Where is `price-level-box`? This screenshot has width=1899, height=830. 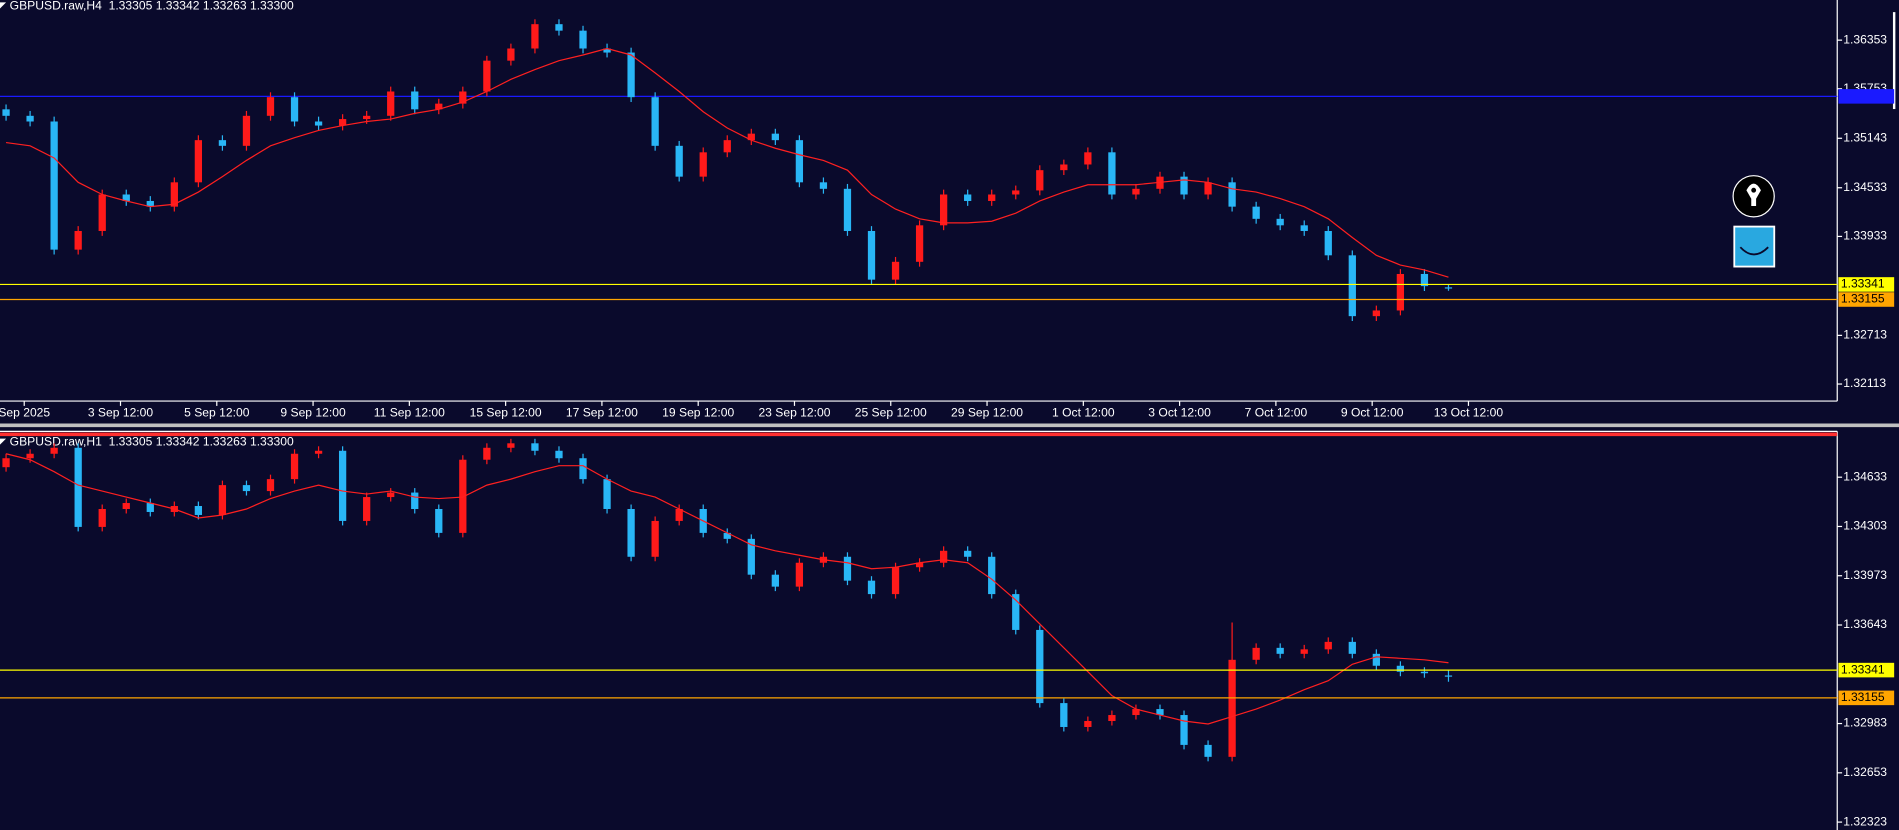 price-level-box is located at coordinates (1866, 698).